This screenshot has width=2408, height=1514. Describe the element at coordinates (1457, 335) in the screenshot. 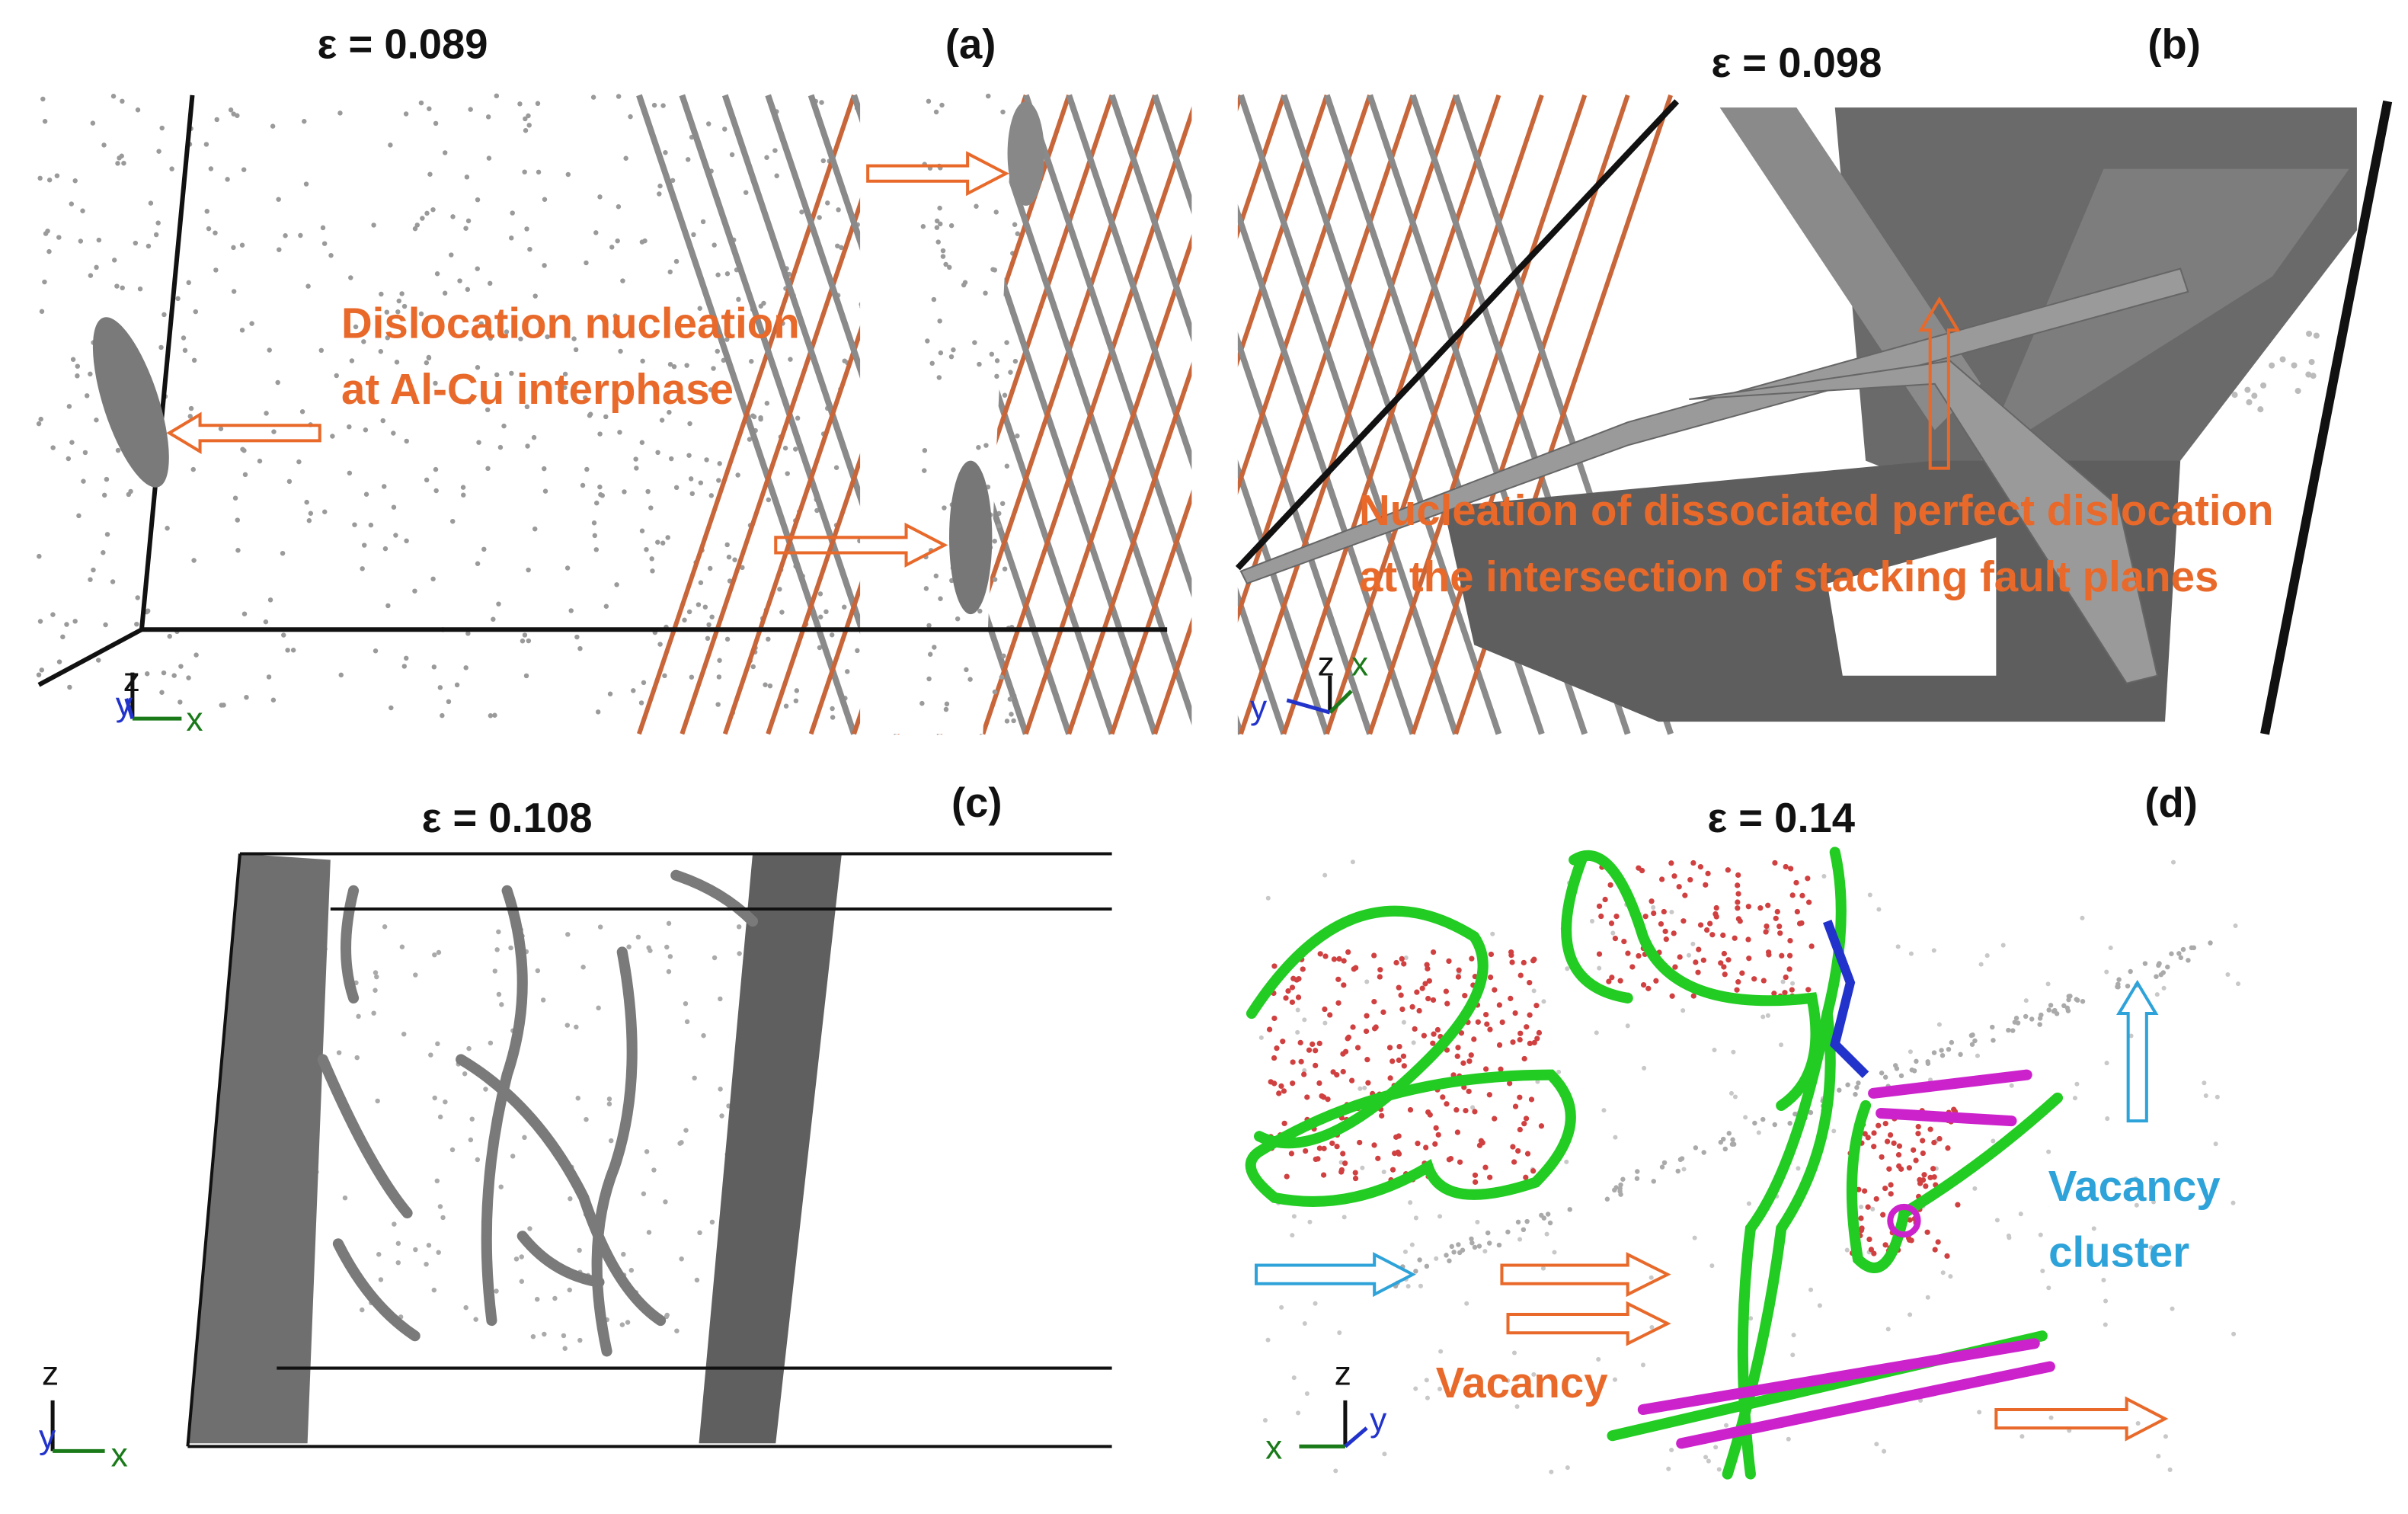

I see `box-edge` at that location.